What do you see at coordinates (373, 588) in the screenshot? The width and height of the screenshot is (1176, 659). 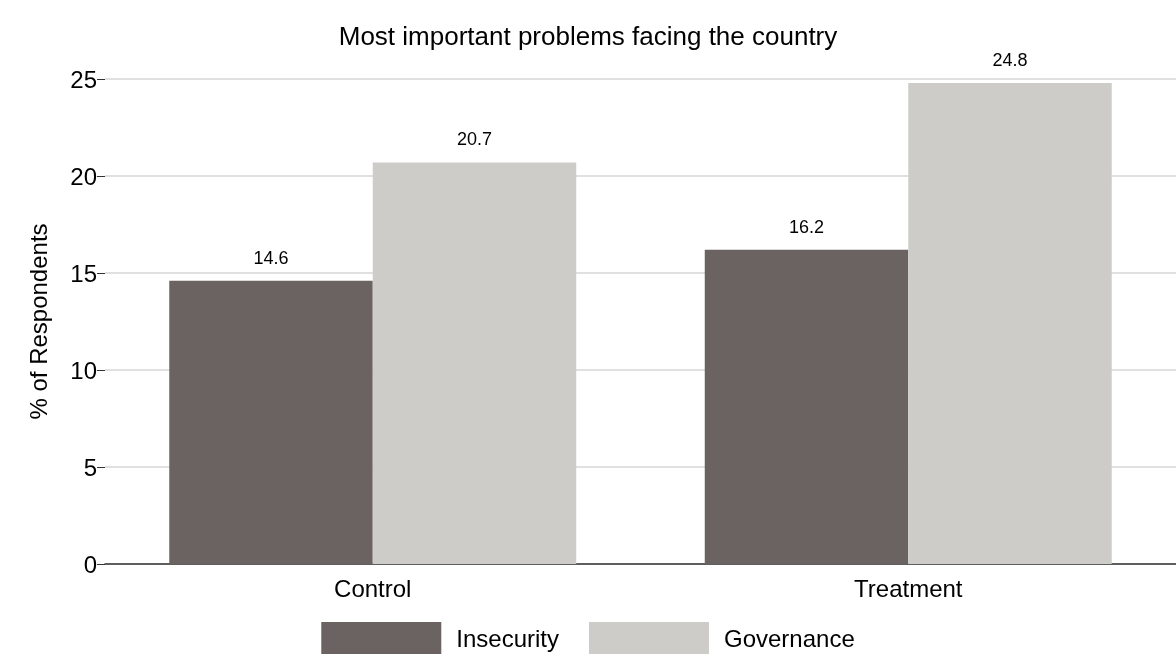 I see `x-tick-label: Control` at bounding box center [373, 588].